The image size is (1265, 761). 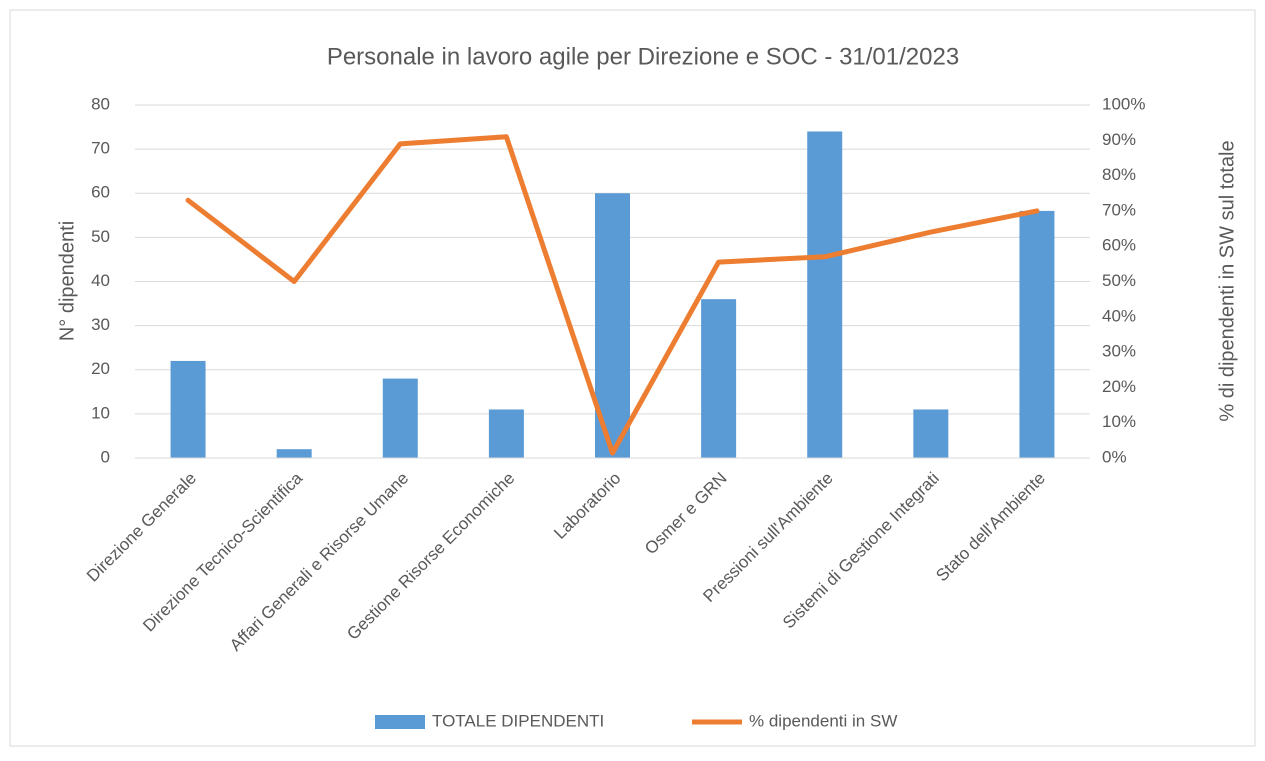 I want to click on legend-label: TOTALE DIPENDENTI, so click(x=518, y=720).